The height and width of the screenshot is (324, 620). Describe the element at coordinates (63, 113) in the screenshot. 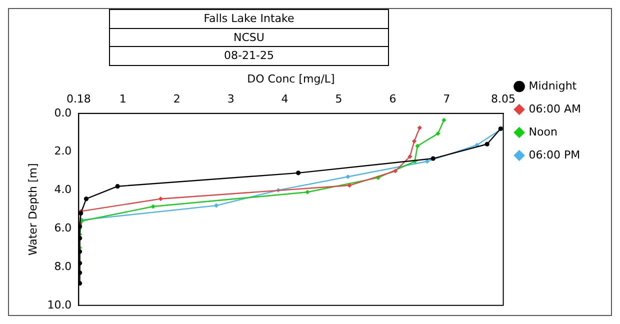

I see `y-tick-label: 0.0` at that location.